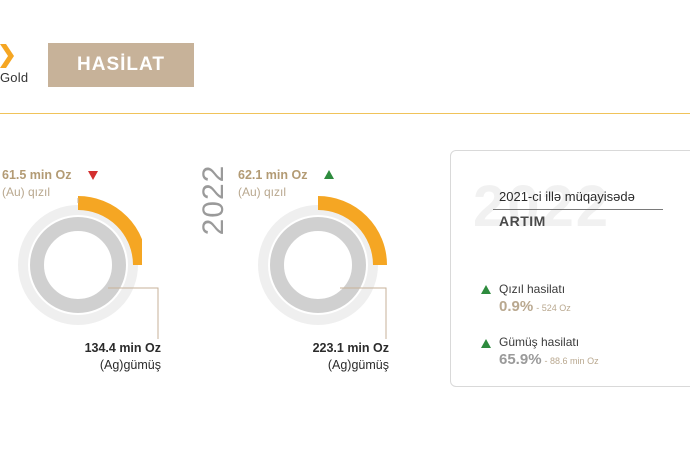 The width and height of the screenshot is (690, 475). I want to click on gold-production-percent: 0.9%, so click(516, 306).